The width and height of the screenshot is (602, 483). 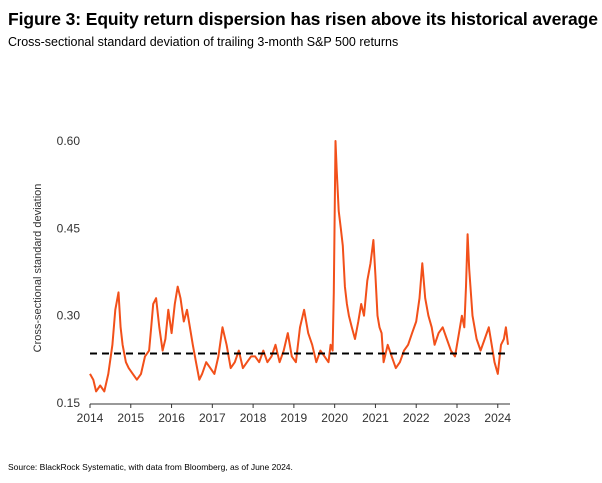 I want to click on y-tick-label: 0.60, so click(x=69, y=141).